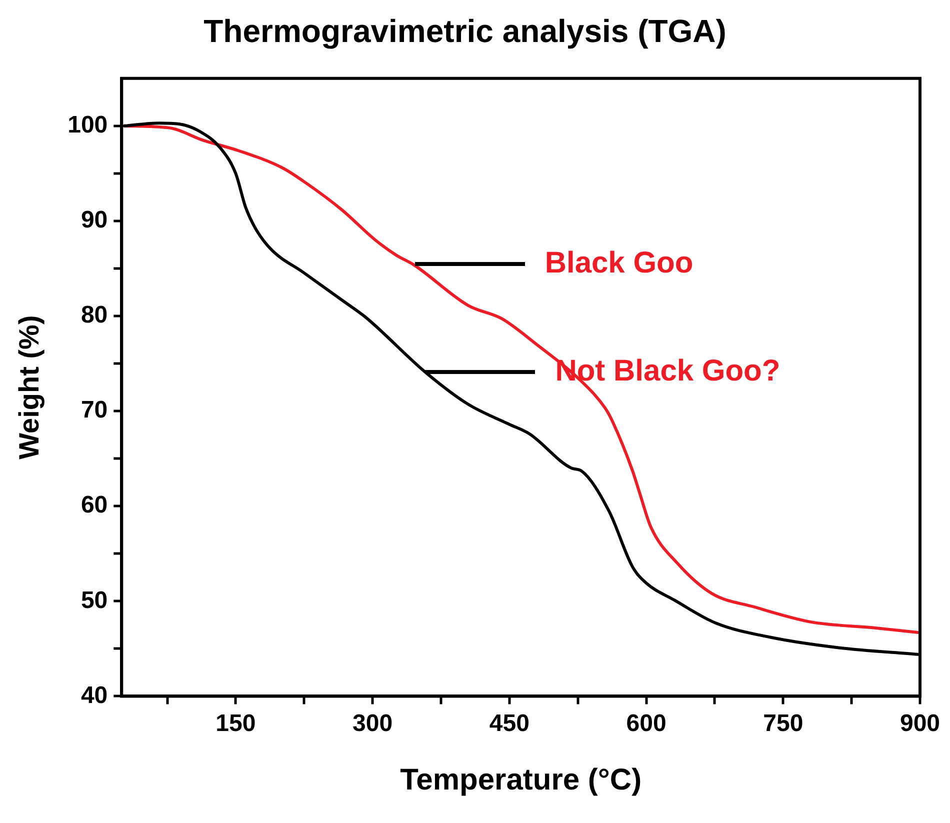 This screenshot has height=823, width=950. I want to click on x-axis-title: Temperature (°C), so click(521, 779).